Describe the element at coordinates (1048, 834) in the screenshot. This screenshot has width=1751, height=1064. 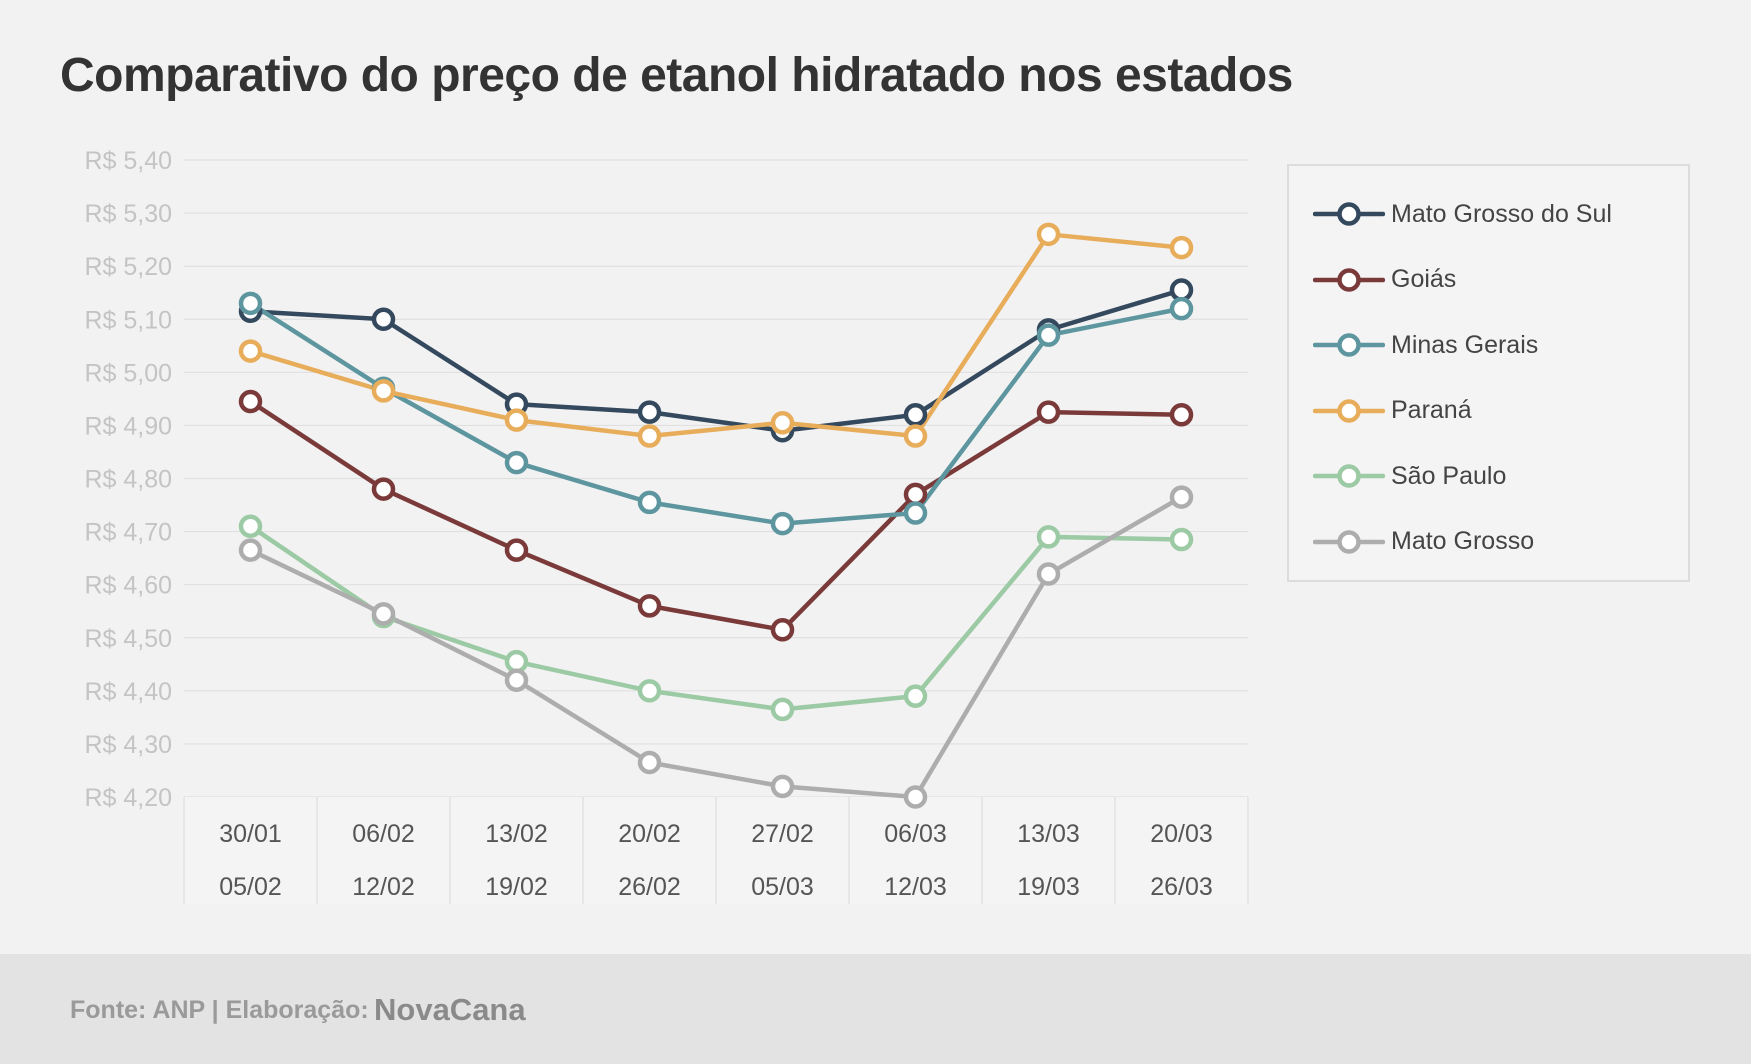
I see `x-tick-label-start: 13/03` at that location.